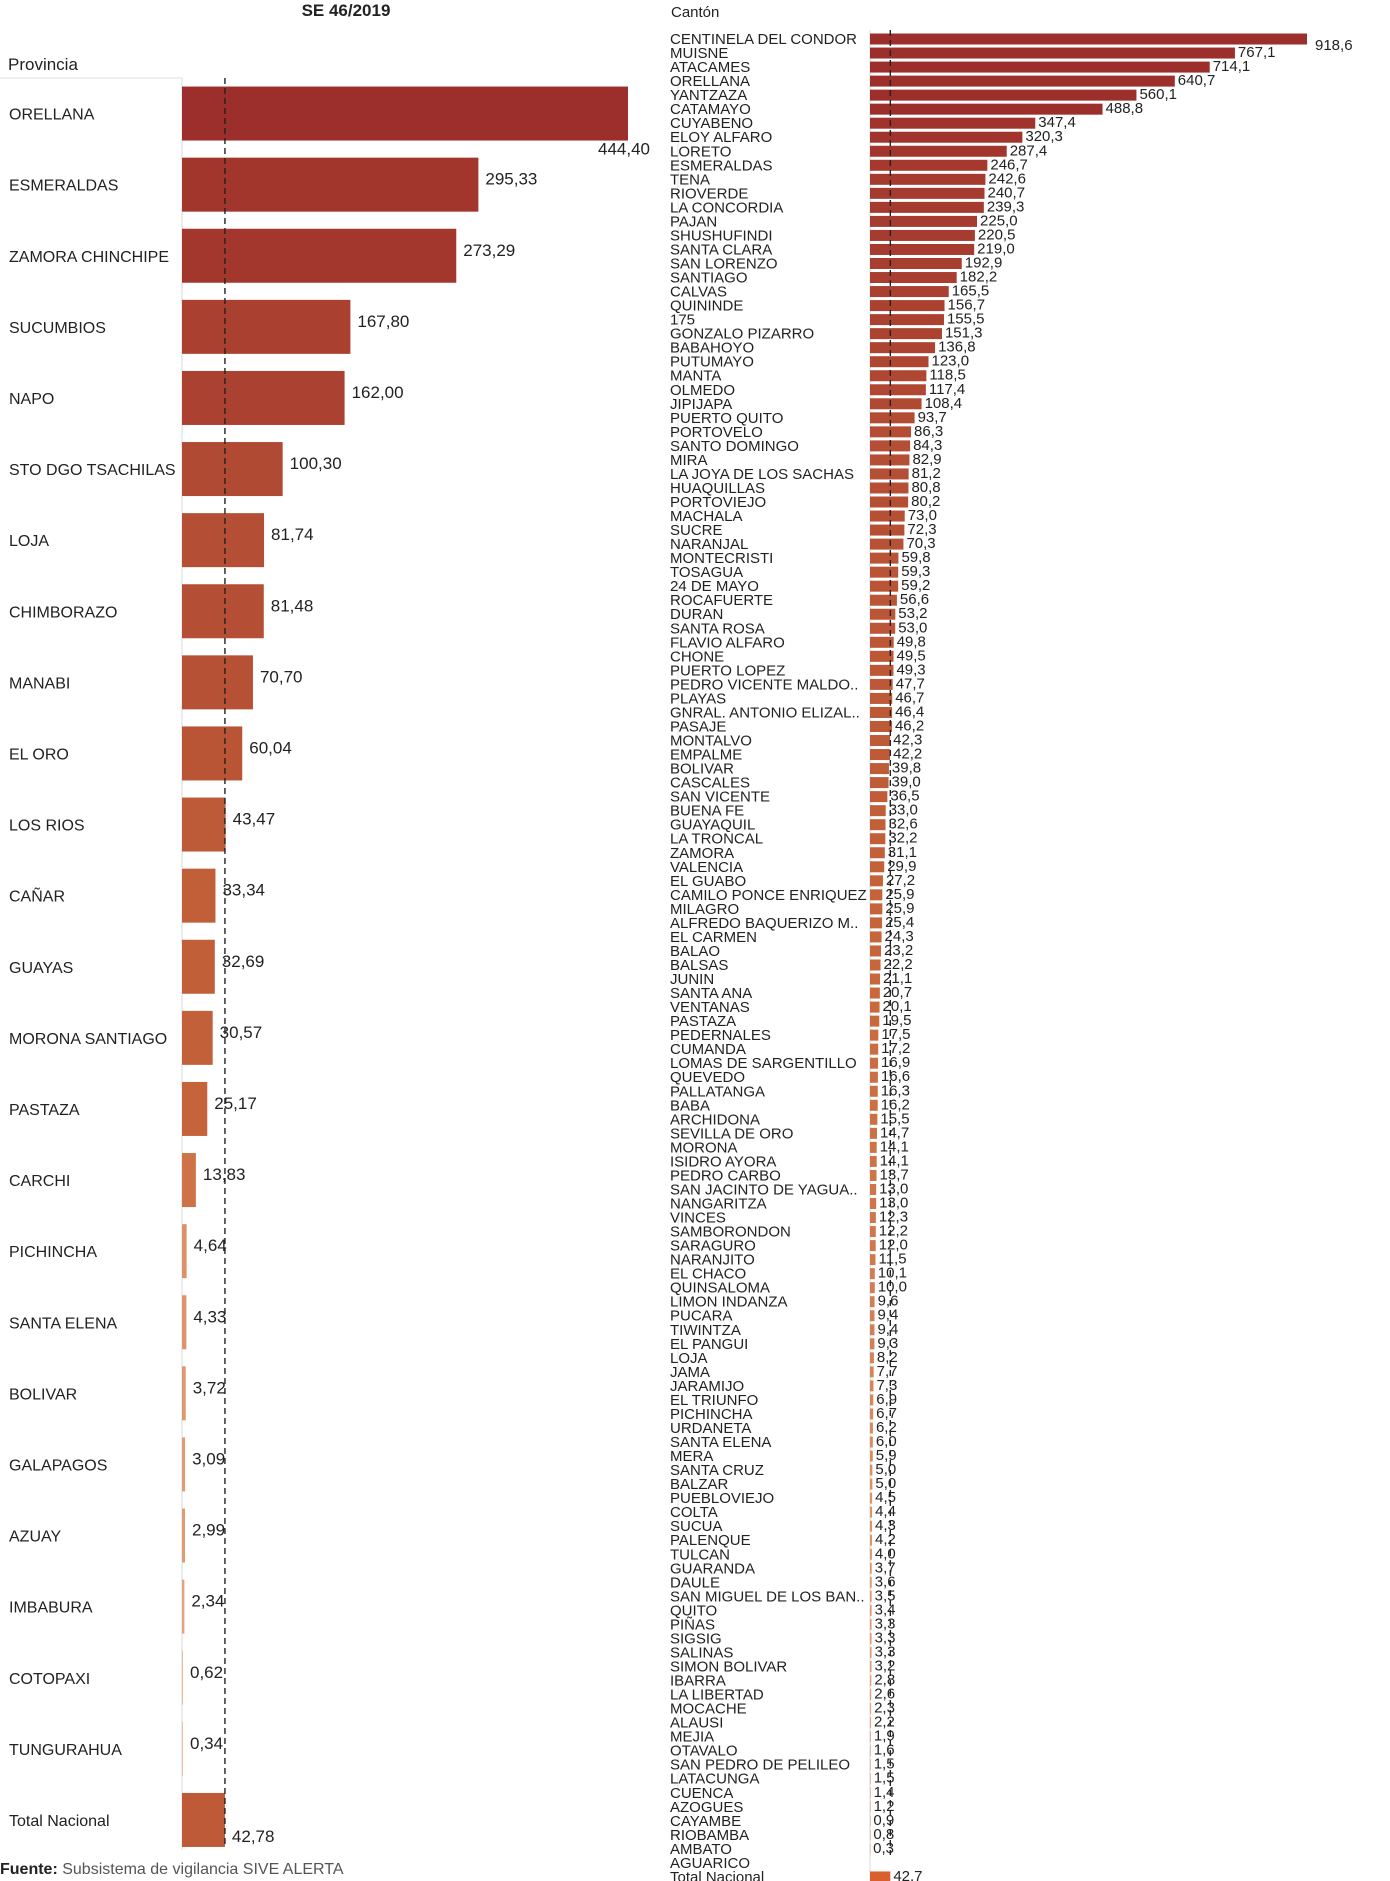  I want to click on canton-label: BALSAS, so click(699, 965).